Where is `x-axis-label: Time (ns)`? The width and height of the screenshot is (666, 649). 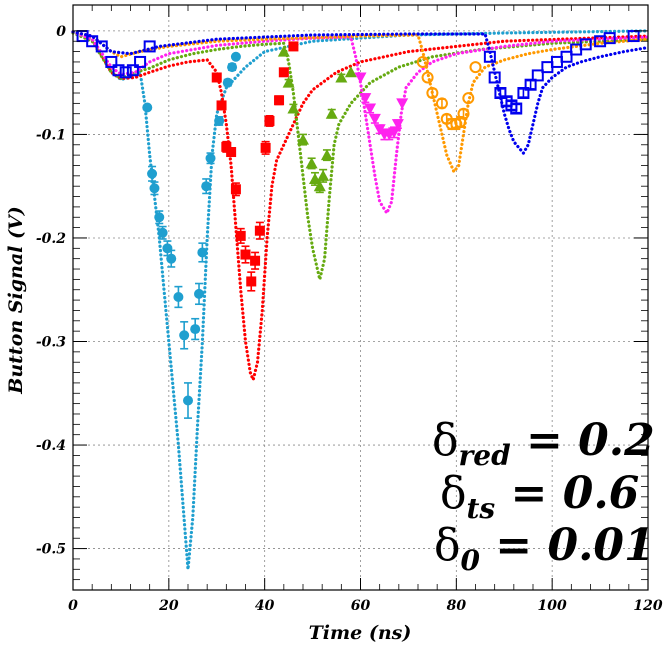 x-axis-label: Time (ns) is located at coordinates (360, 633).